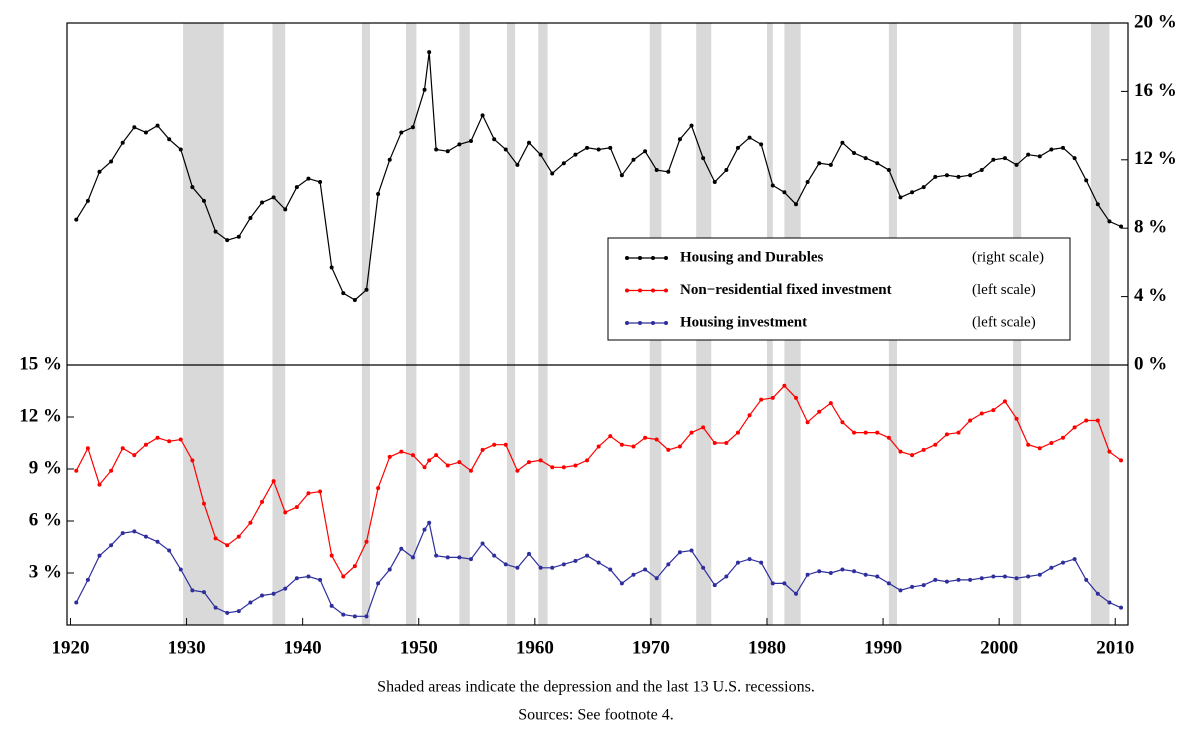  Describe the element at coordinates (883, 647) in the screenshot. I see `x-tick-label: 1990` at that location.